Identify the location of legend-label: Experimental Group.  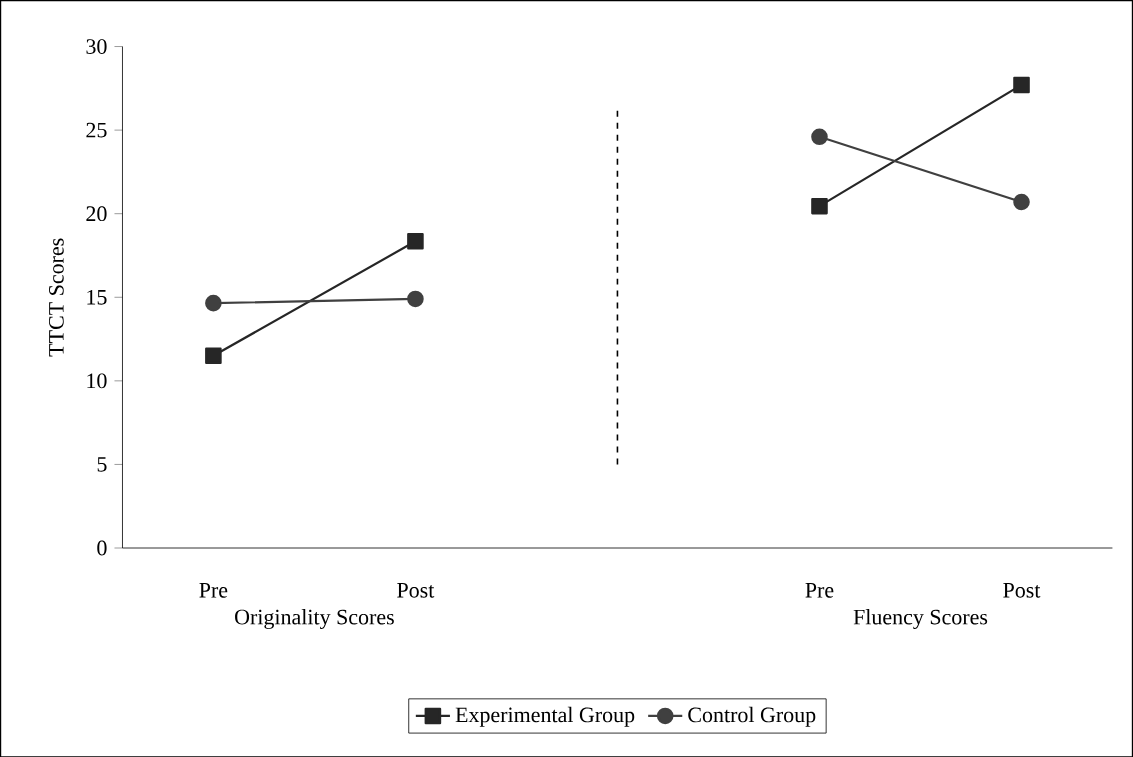
(545, 716).